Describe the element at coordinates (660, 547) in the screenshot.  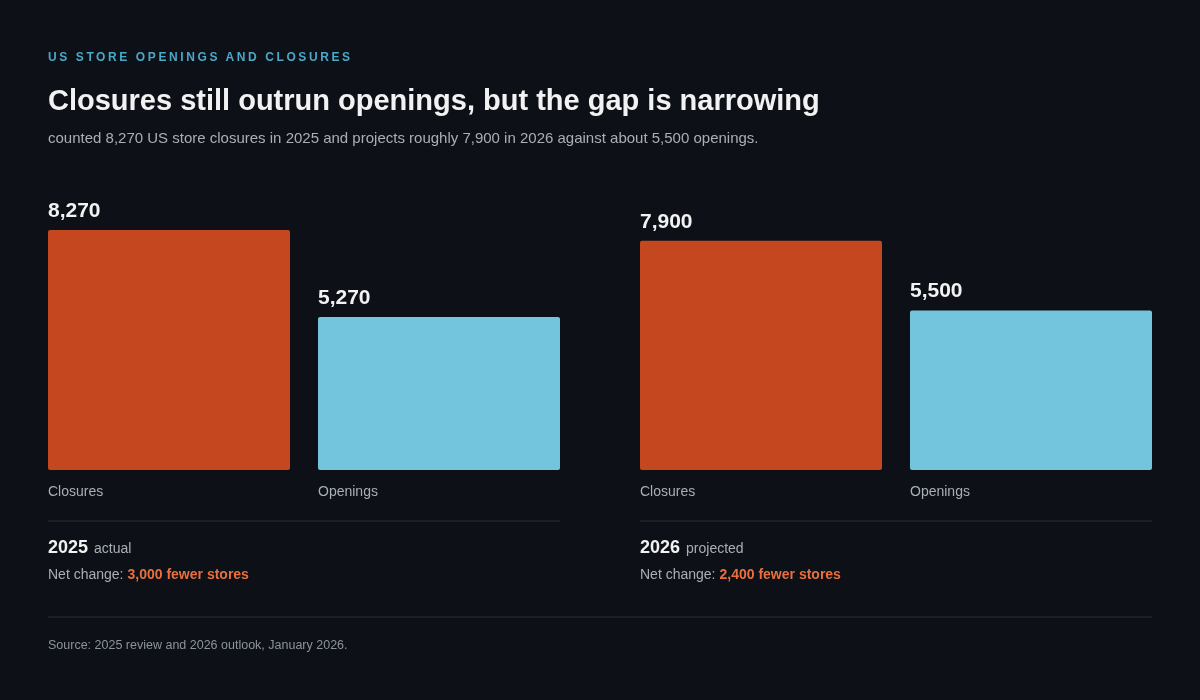
I see `x-axis-title: 2026` at that location.